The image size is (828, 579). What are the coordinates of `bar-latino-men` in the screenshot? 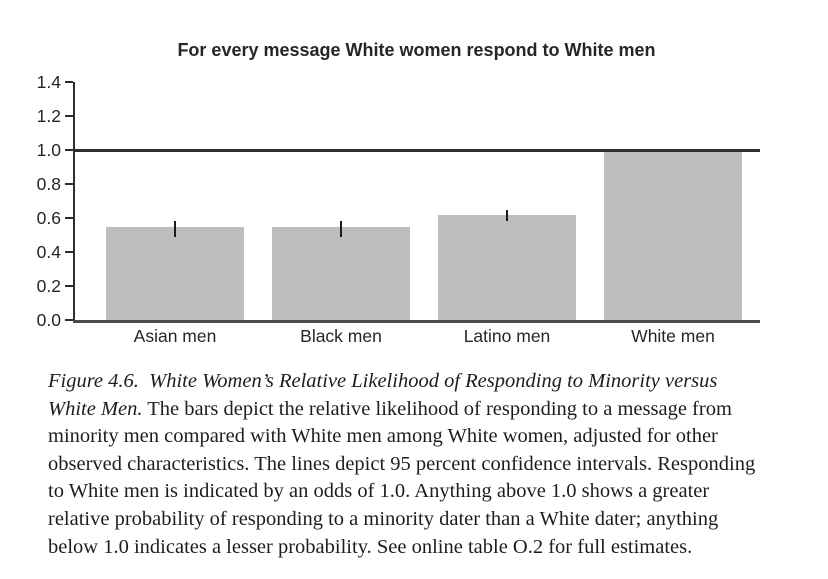 It's located at (507, 267).